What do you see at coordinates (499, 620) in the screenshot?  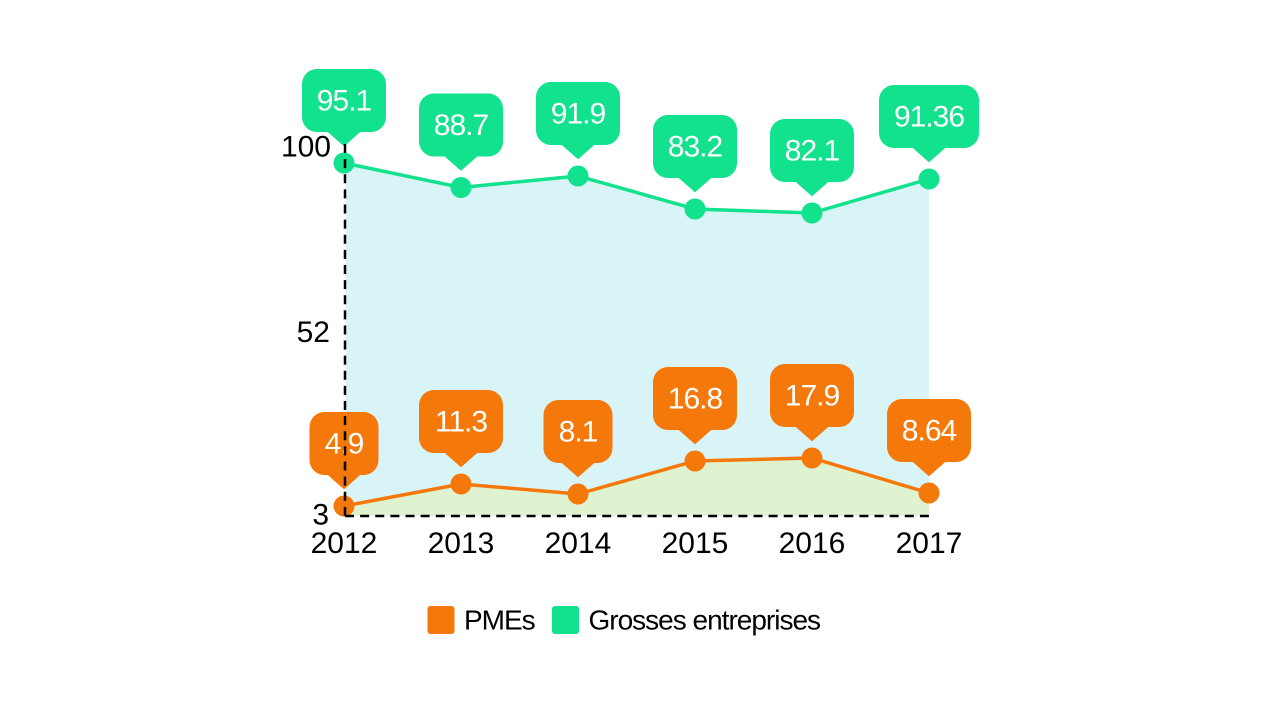 I see `svg-text: PMEs` at bounding box center [499, 620].